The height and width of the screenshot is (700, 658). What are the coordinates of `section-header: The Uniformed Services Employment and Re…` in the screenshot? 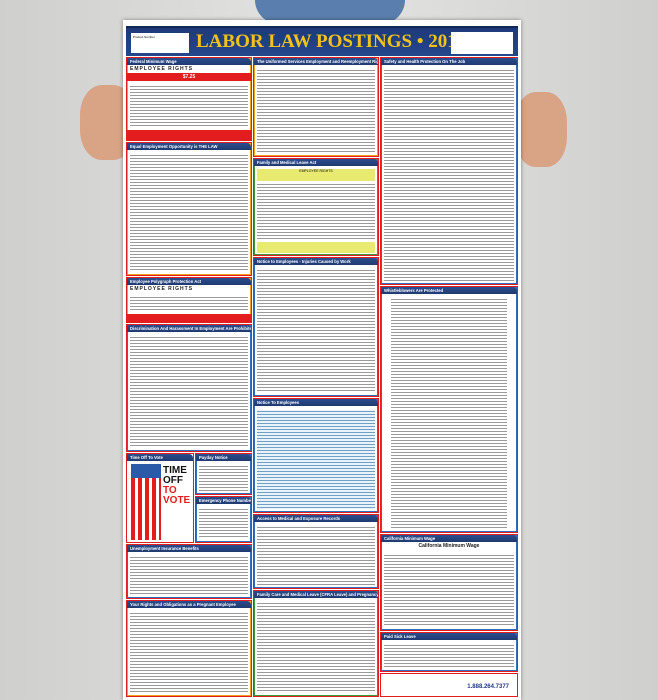 It's located at (316, 61).